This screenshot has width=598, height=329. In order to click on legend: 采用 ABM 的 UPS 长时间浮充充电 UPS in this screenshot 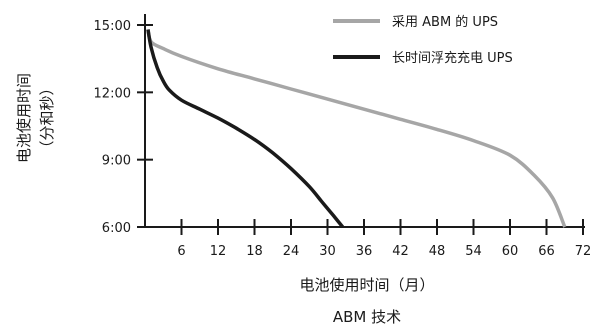, I will do `click(423, 40)`.